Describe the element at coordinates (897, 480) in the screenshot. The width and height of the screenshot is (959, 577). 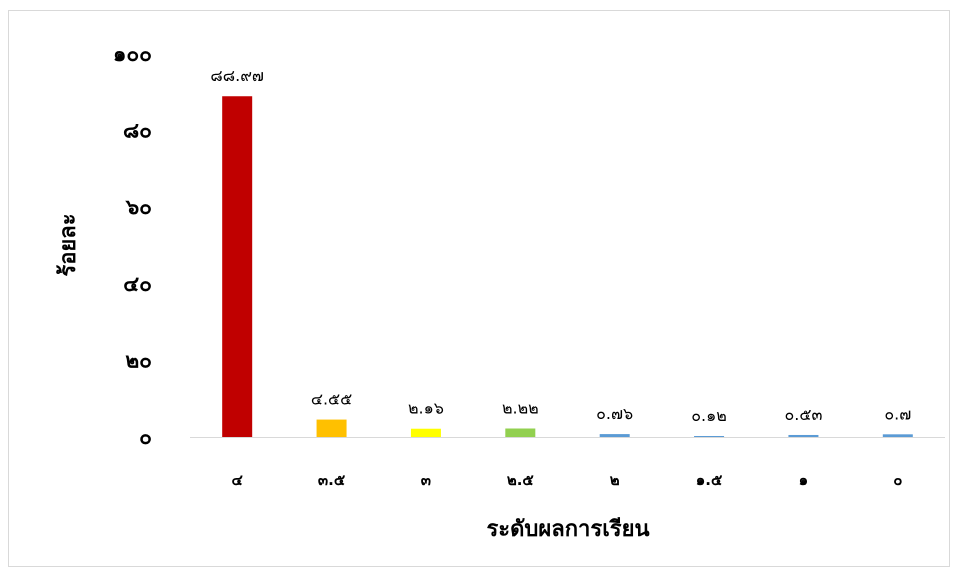
I see `x-tick-label: ๐` at that location.